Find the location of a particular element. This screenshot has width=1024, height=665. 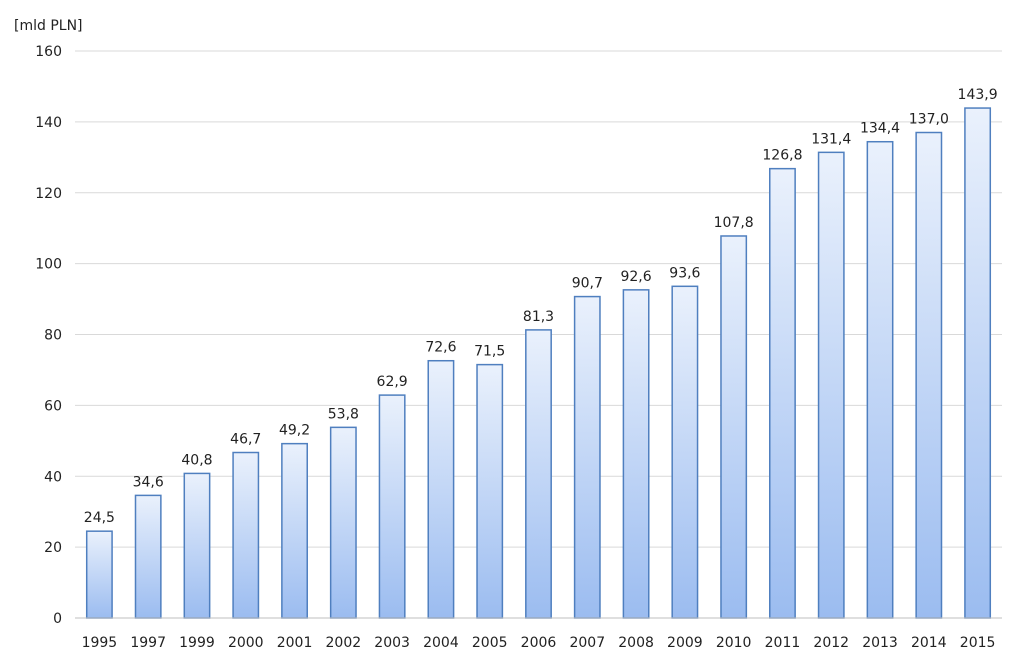

data-label: 134,4 is located at coordinates (880, 129).